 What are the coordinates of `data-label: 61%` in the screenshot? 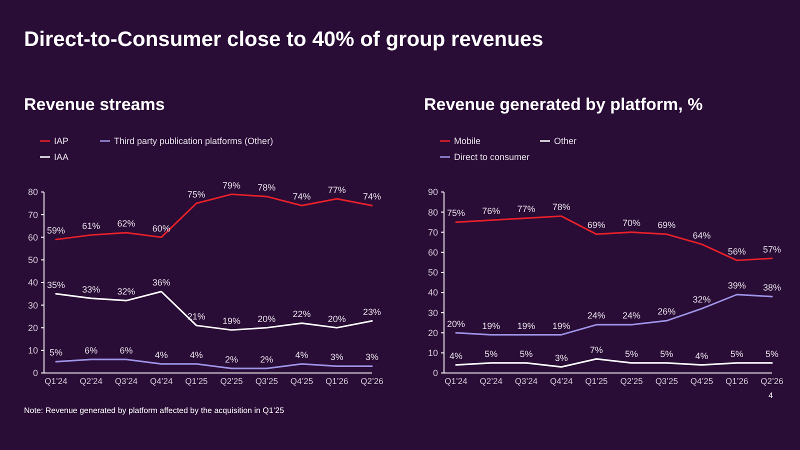 It's located at (91, 225).